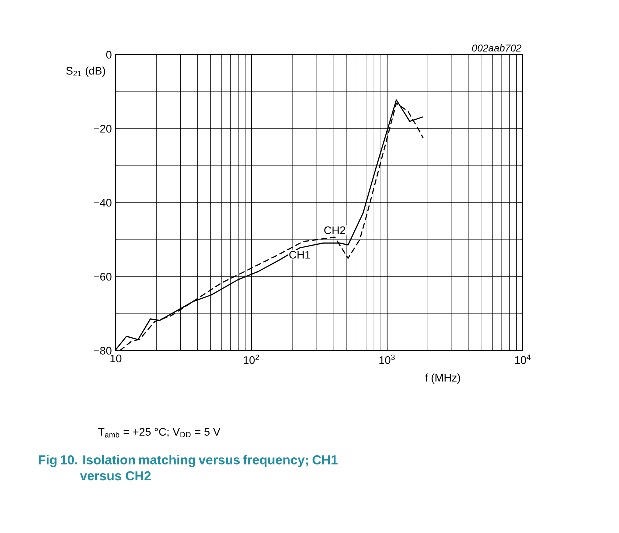  What do you see at coordinates (252, 359) in the screenshot?
I see `x-tick-label: 10$^{2}$` at bounding box center [252, 359].